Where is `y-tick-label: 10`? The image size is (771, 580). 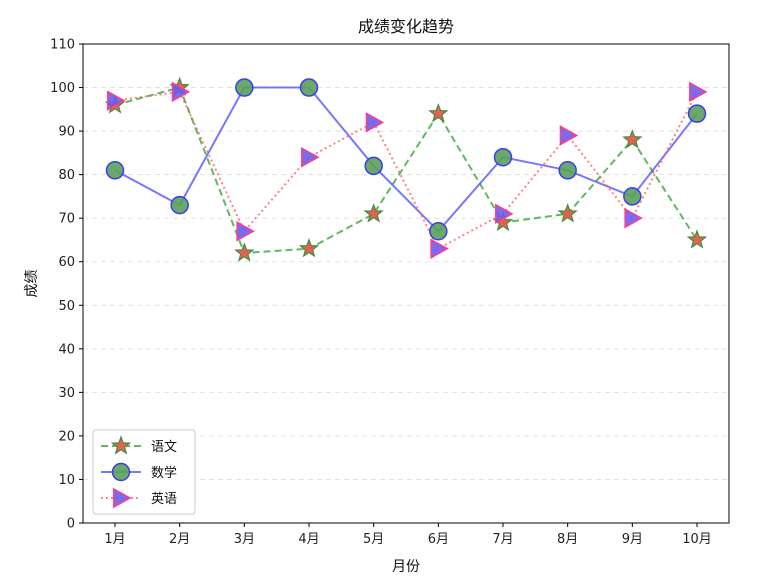
y-tick-label: 10 is located at coordinates (66, 480).